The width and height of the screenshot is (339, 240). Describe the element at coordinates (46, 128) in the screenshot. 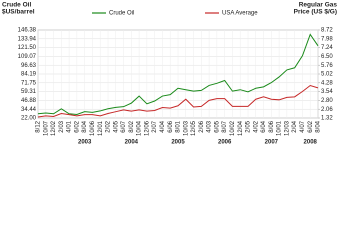

I see `x-tick-label: 10/07` at that location.